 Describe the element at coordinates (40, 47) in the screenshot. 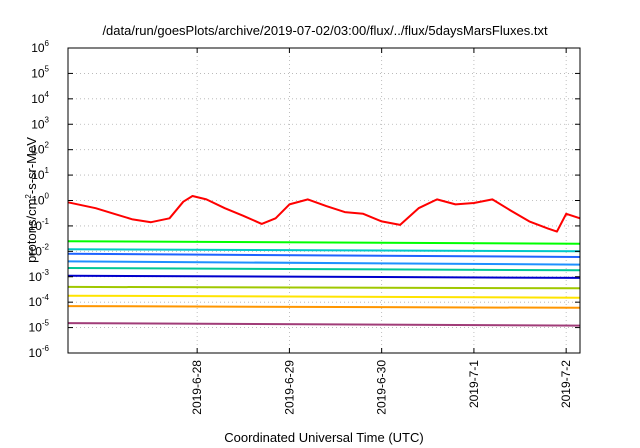

I see `y-tick-label: 10⁶` at that location.